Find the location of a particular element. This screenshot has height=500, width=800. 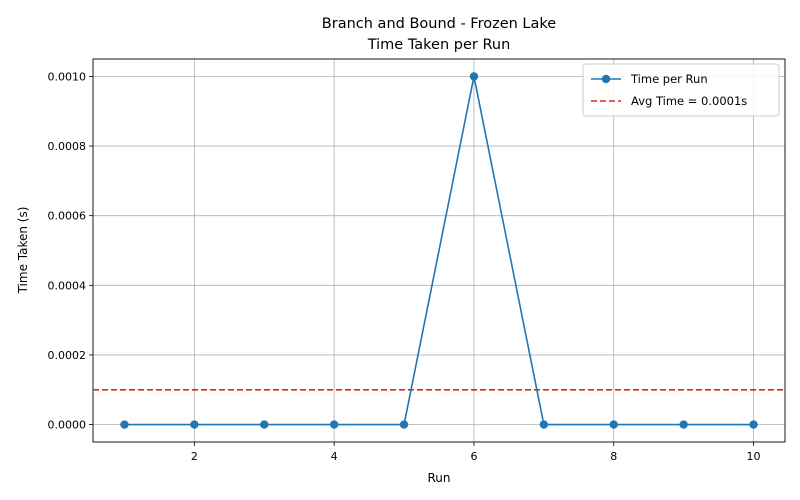

x-tick-label: 8 is located at coordinates (613, 456).